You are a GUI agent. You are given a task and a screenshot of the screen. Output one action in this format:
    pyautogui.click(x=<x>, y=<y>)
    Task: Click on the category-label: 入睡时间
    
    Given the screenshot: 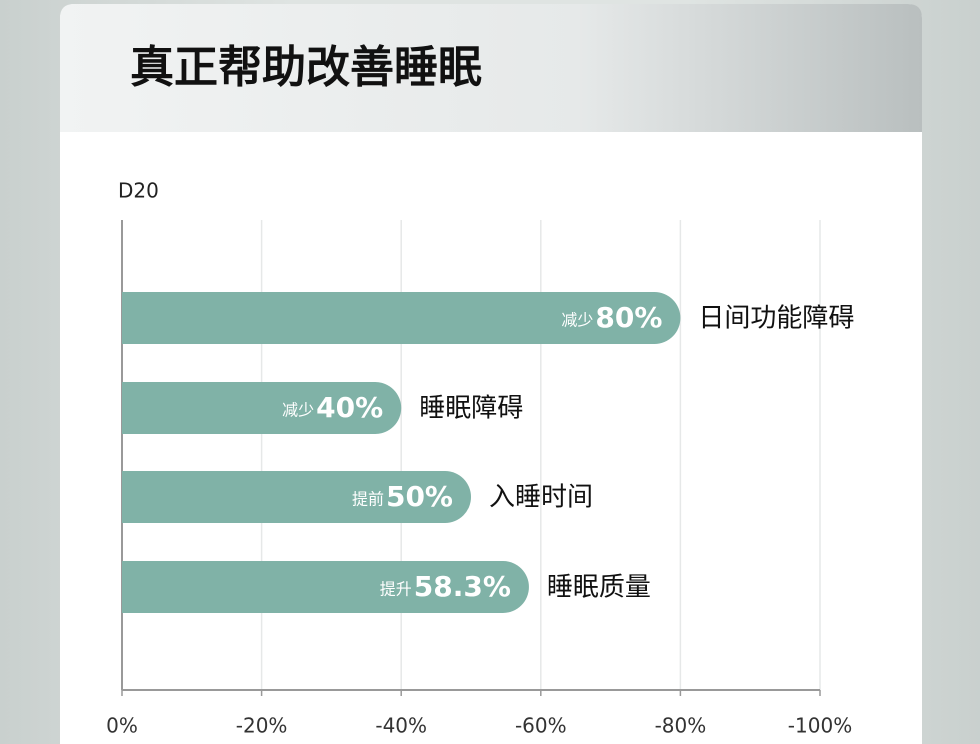 What is the action you would take?
    pyautogui.click(x=541, y=498)
    